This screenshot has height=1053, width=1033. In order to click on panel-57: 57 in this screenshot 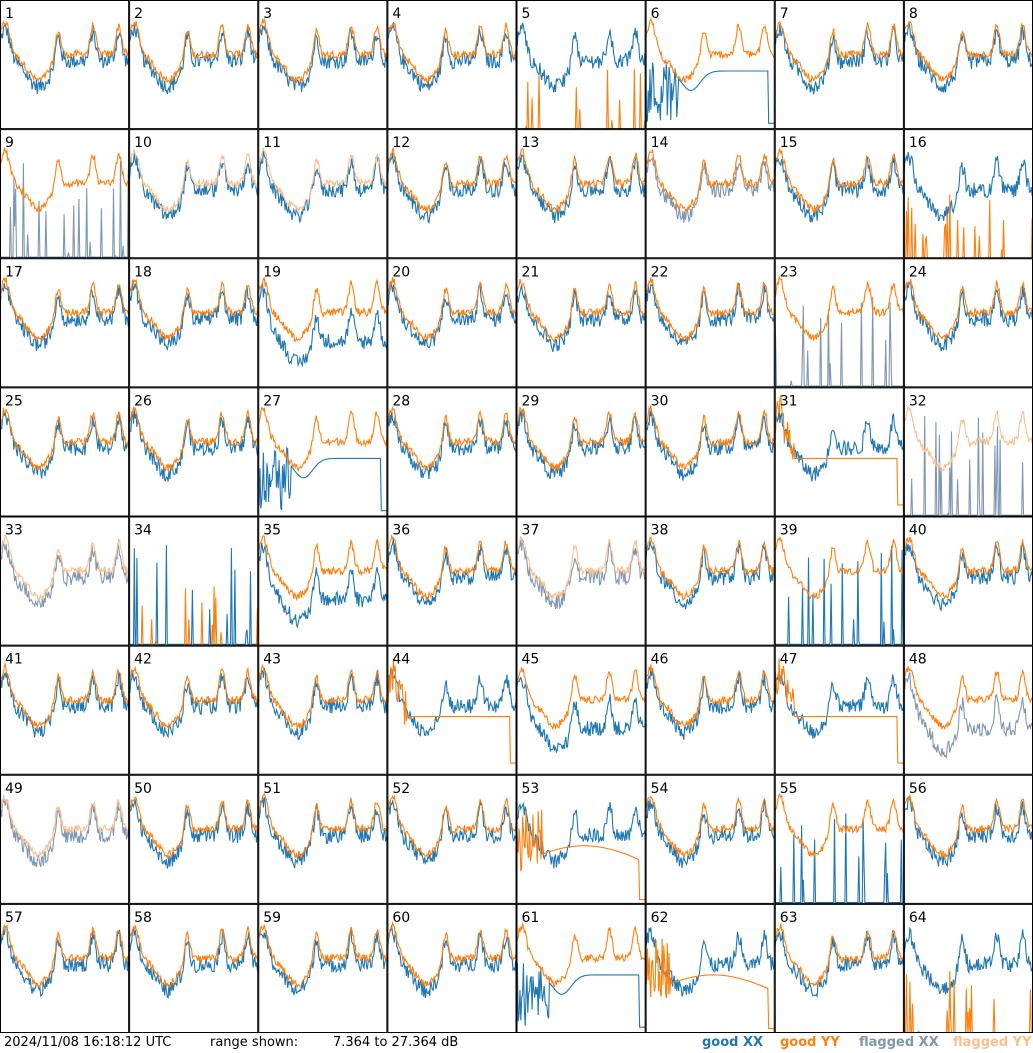, I will do `click(65, 968)`.